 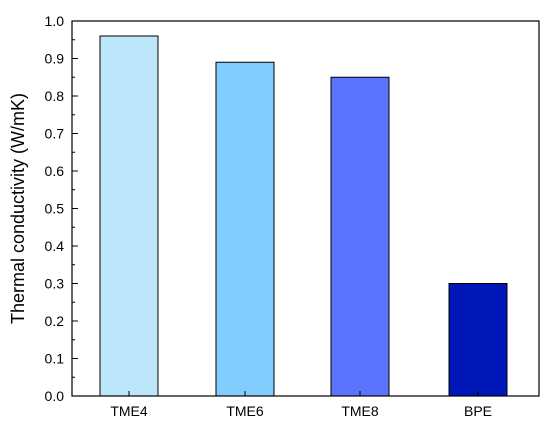 What do you see at coordinates (55, 359) in the screenshot?
I see `y-tick-label: 0.1` at bounding box center [55, 359].